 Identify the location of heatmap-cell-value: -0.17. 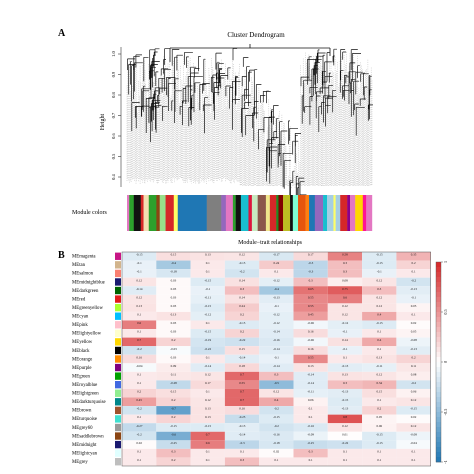
(276, 255).